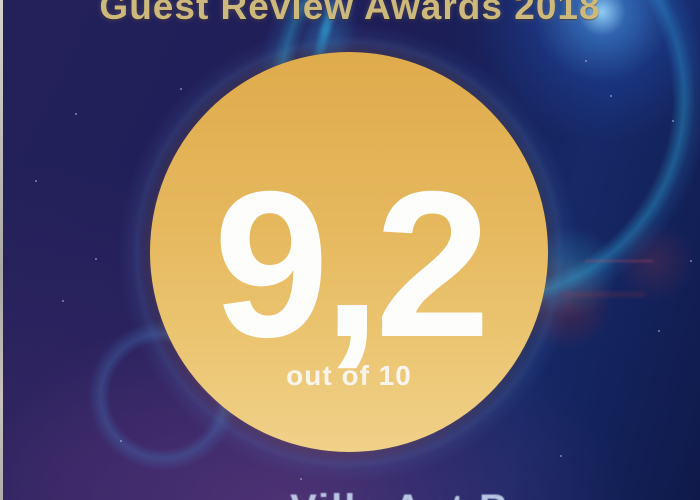  What do you see at coordinates (349, 375) in the screenshot?
I see `score-caption: out of 10` at bounding box center [349, 375].